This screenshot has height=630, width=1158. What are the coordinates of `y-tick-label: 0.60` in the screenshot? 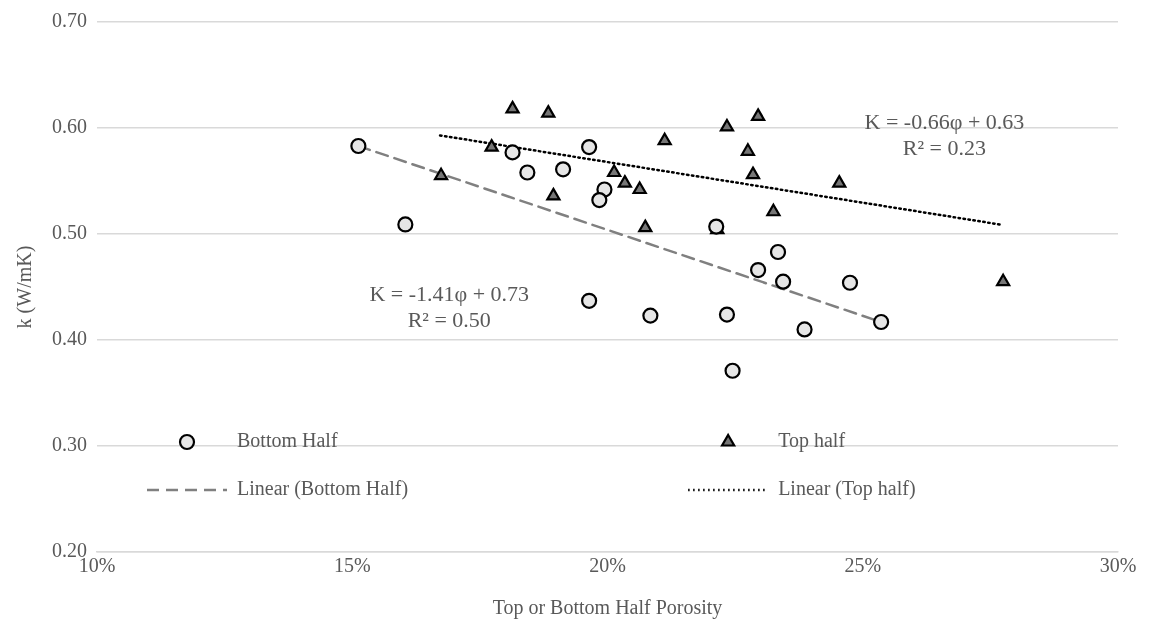 It's located at (69, 126).